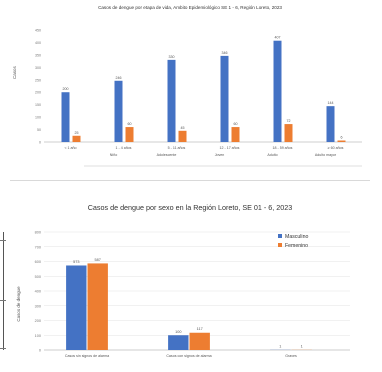 This screenshot has width=382, height=372. Describe the element at coordinates (38, 55) in the screenshot. I see `y-tick-label: 350` at that location.